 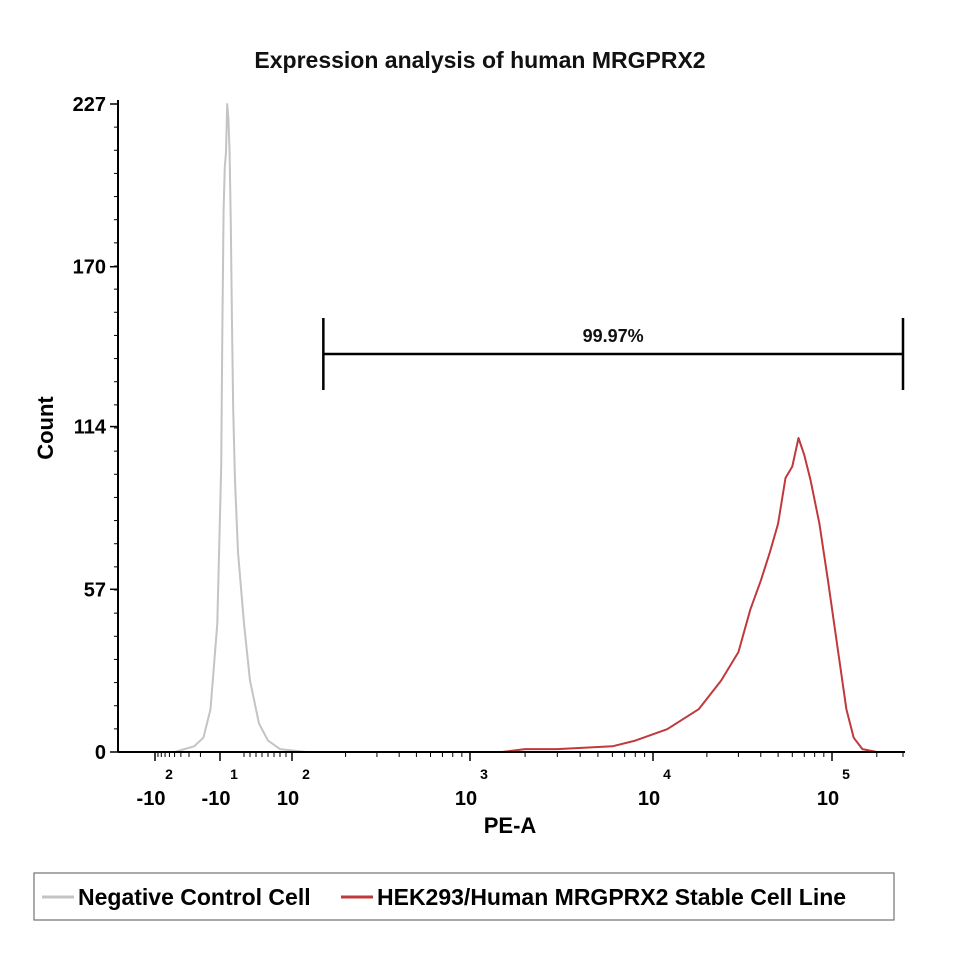 I want to click on x-tick-exponent: 1, so click(x=234, y=774).